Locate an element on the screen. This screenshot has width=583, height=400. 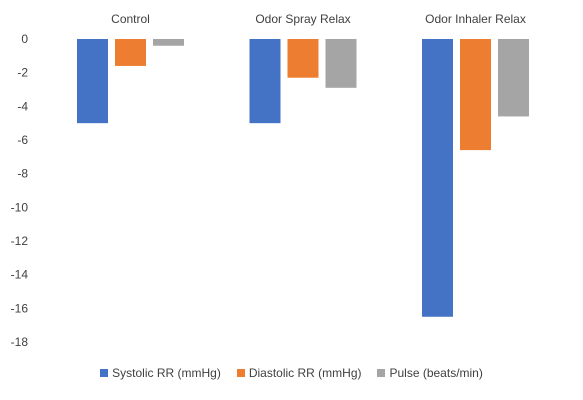
y-tick-label: -8 is located at coordinates (22, 174).